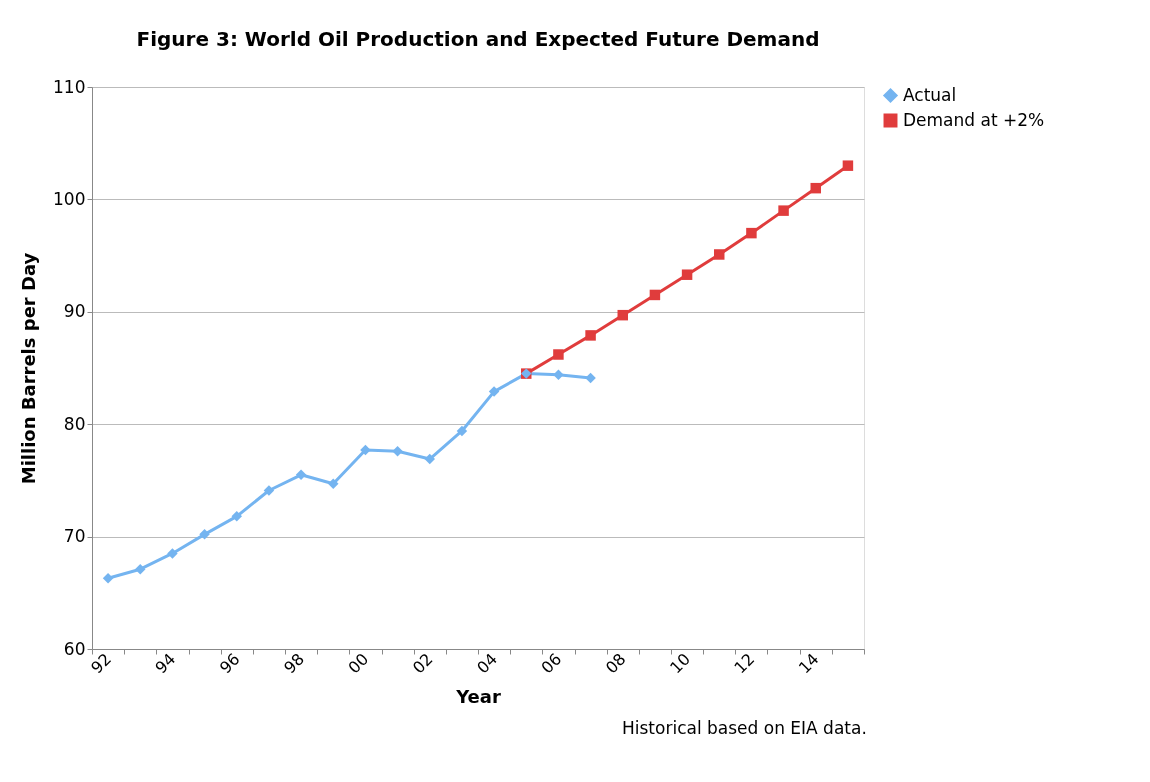 The height and width of the screenshot is (782, 1150). Describe the element at coordinates (478, 39) in the screenshot. I see `chart-title: Figure 3: World Oil Production and Expected Future Demand` at that location.